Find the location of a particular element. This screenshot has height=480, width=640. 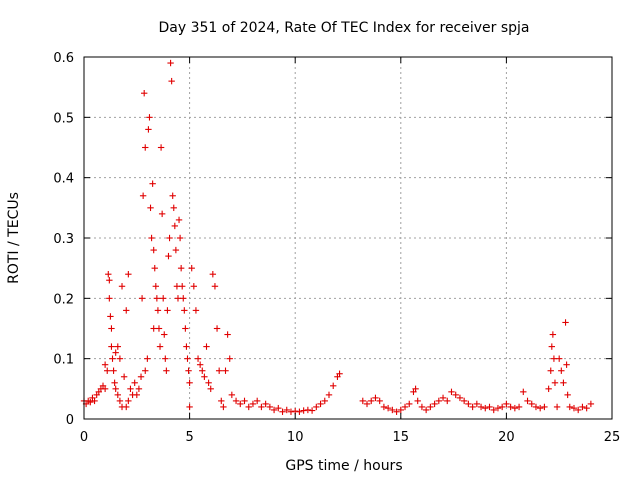

y-axis-label: ROTI / TECUs is located at coordinates (14, 238).